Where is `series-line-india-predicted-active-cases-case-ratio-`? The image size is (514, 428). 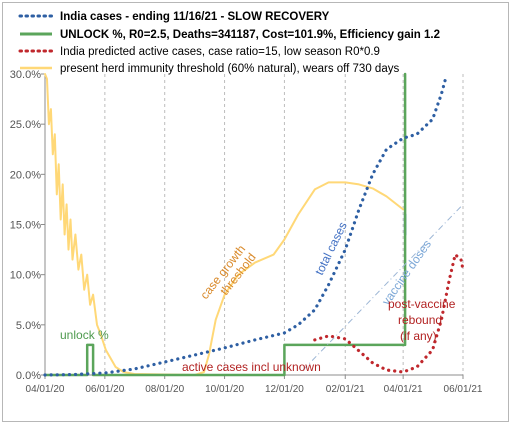
series-line-india-predicted-active-cases-case-ratio- is located at coordinates (389, 313).